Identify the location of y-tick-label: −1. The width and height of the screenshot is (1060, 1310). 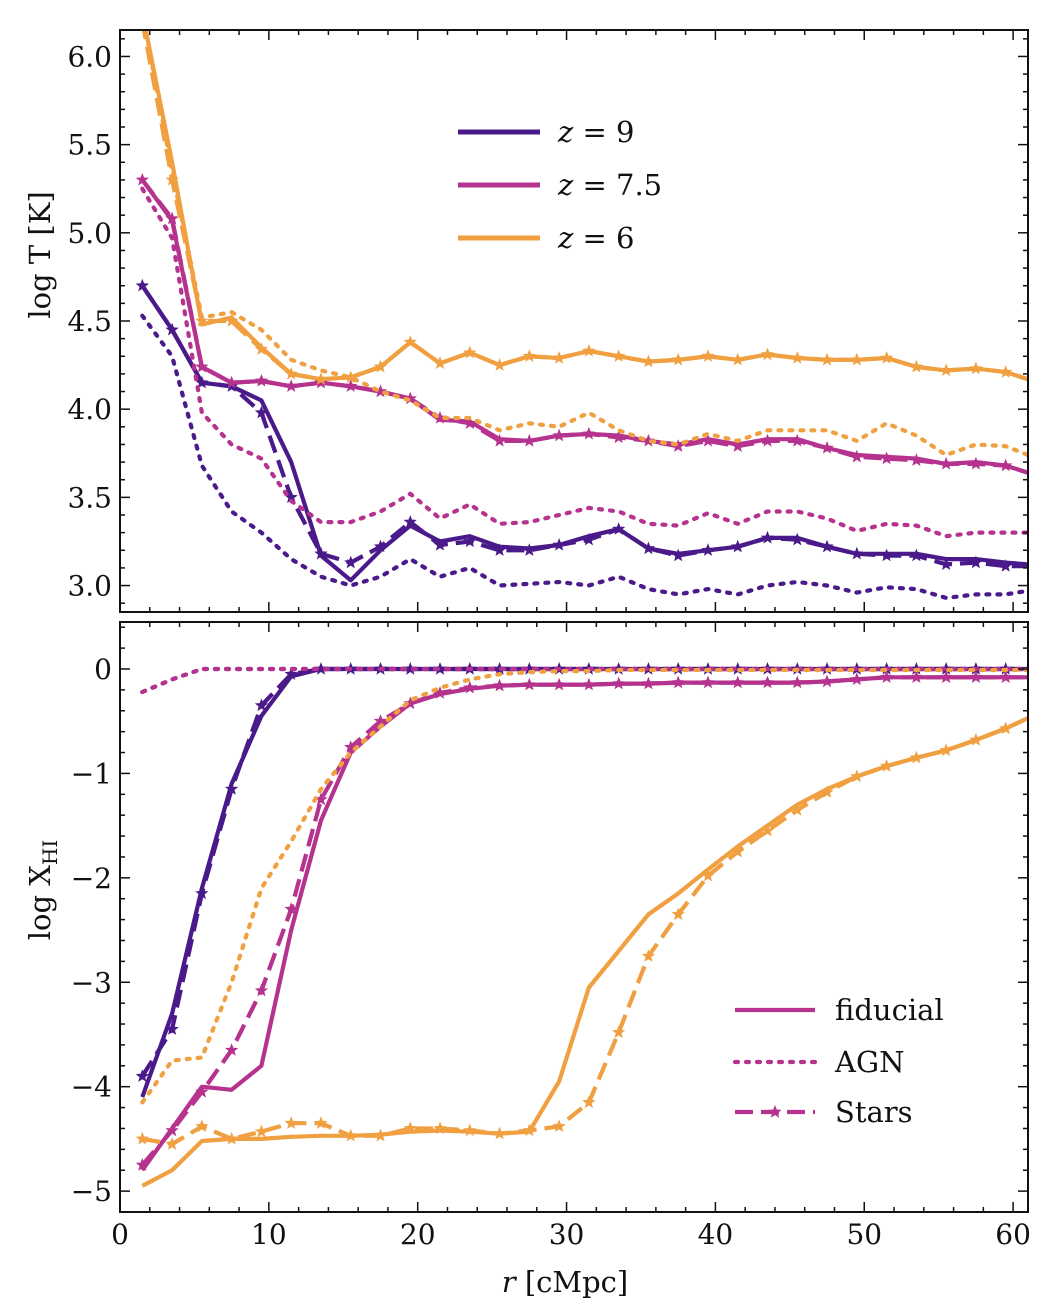
(91, 773).